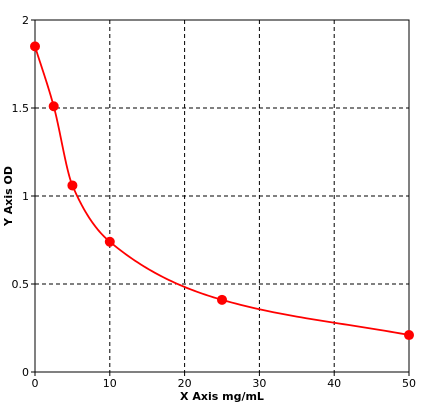 This screenshot has width=429, height=405. Describe the element at coordinates (21, 108) in the screenshot. I see `y-tick-label: 1.5` at that location.